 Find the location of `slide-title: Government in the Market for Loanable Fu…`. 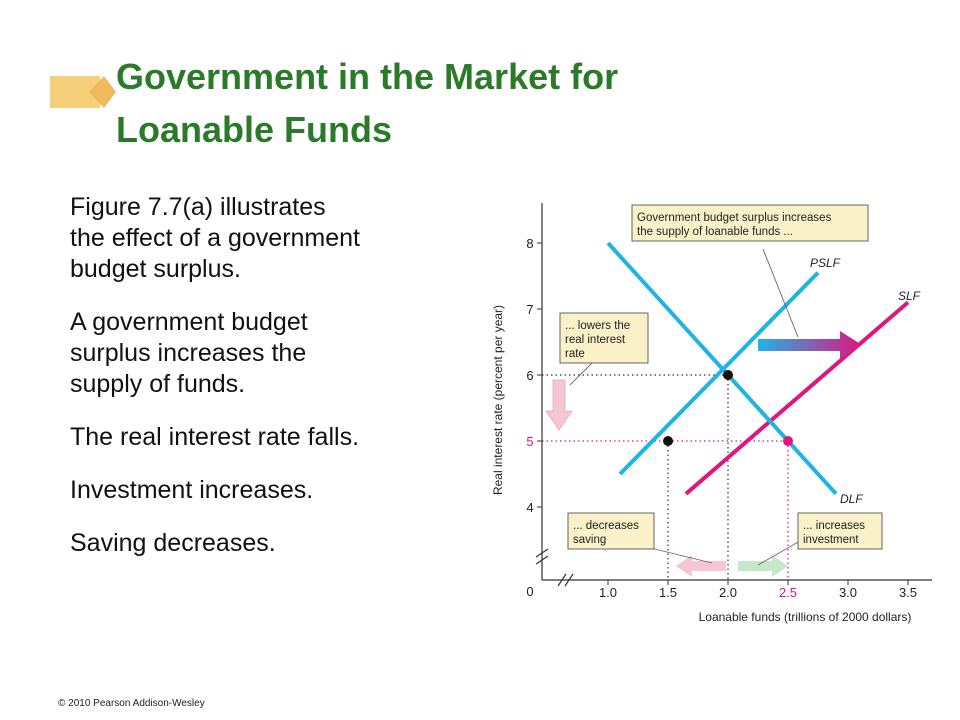

slide-title: Government in the Market for Loanable Fu… is located at coordinates (367, 103).